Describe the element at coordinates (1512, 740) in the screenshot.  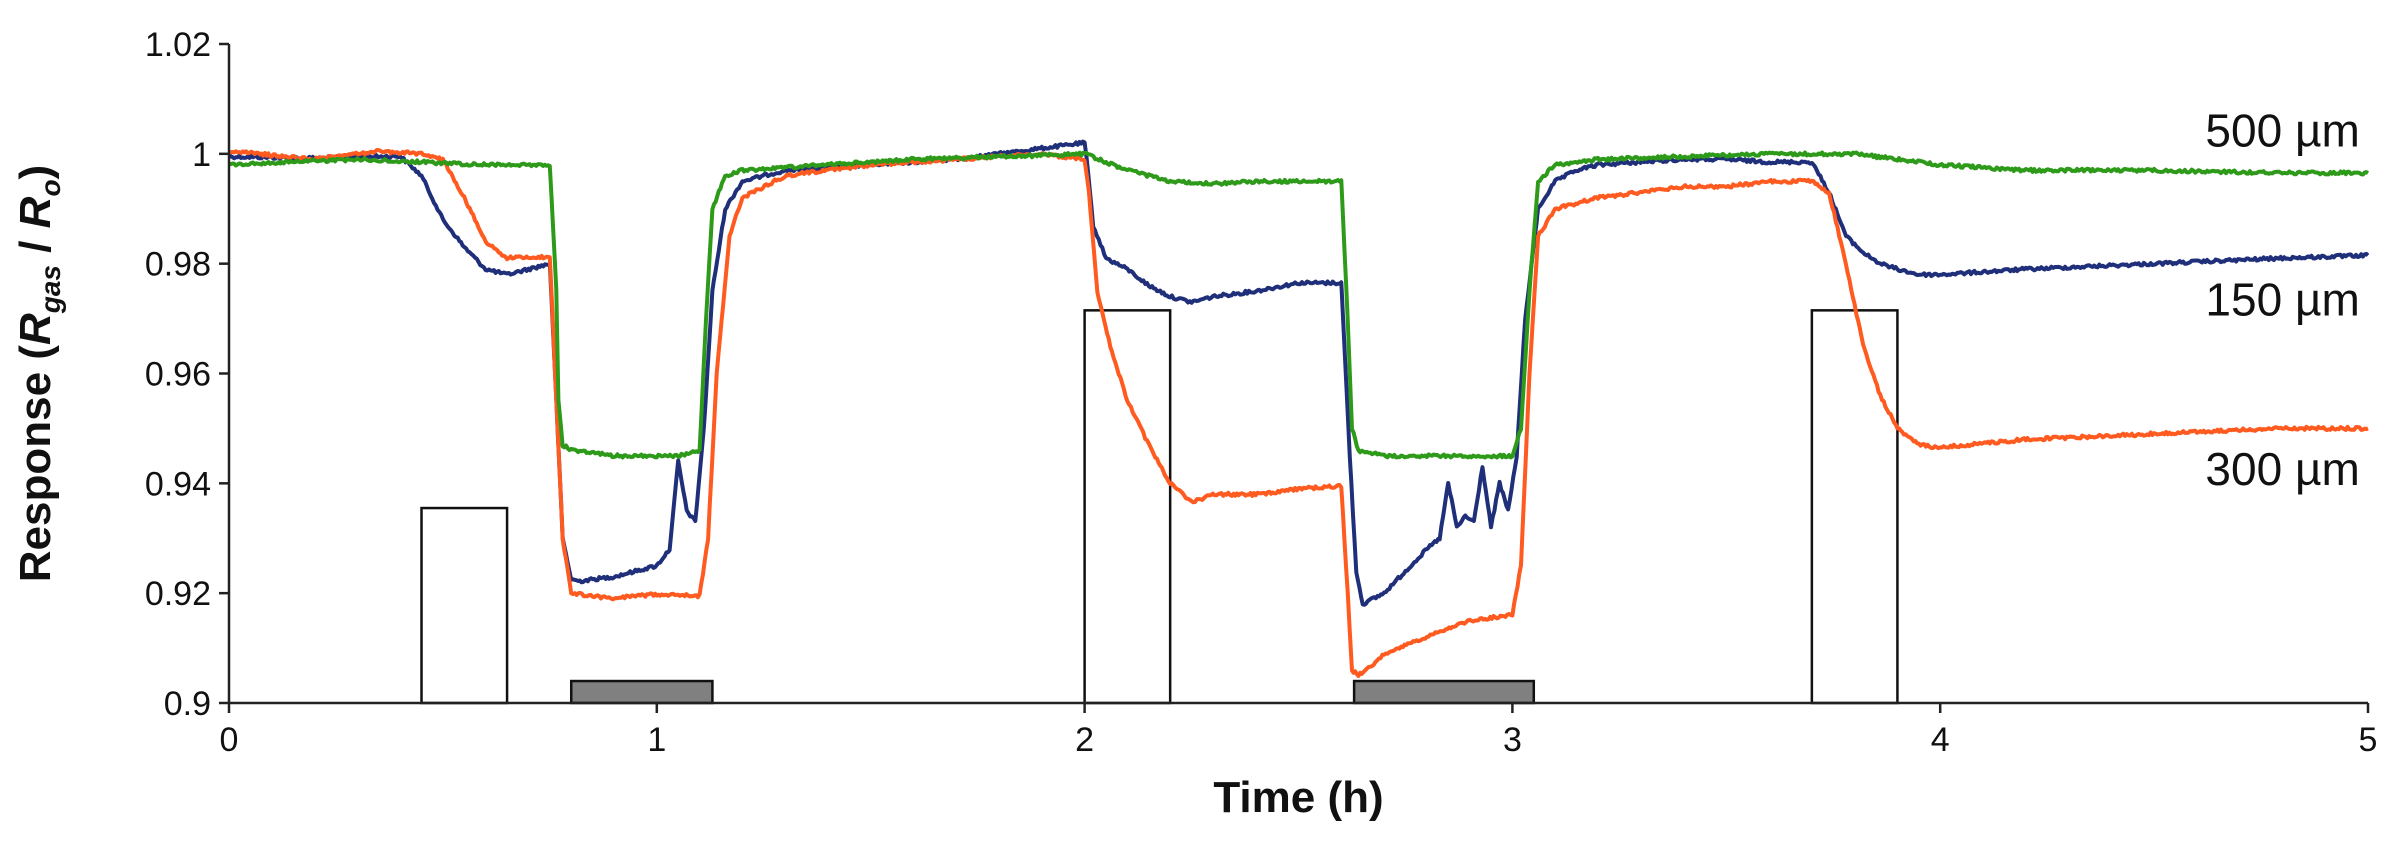
I see `x-tick-label: 3` at that location.